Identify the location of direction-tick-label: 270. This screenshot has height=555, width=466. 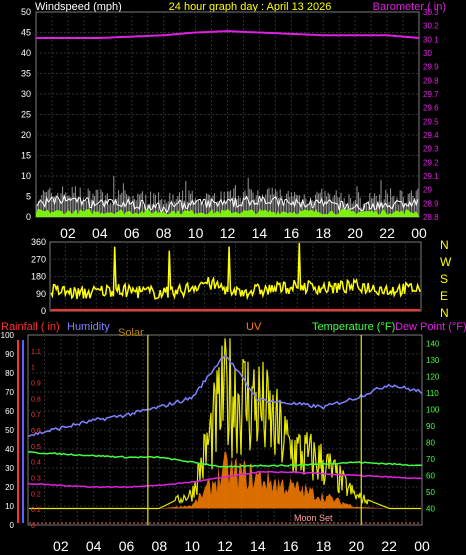
(38, 259).